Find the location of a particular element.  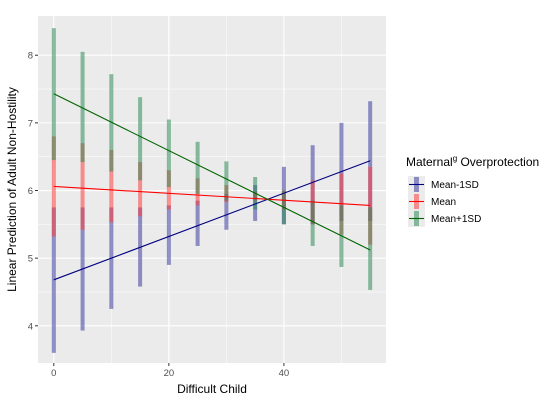

legend-title-main: Maternal is located at coordinates (429, 162).